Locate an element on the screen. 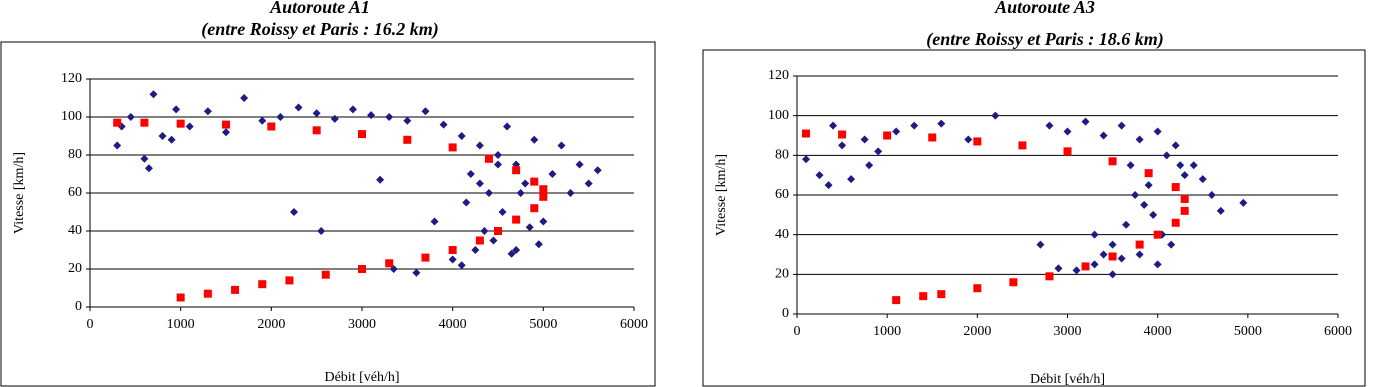  y-tick-label: 80 is located at coordinates (75, 154).